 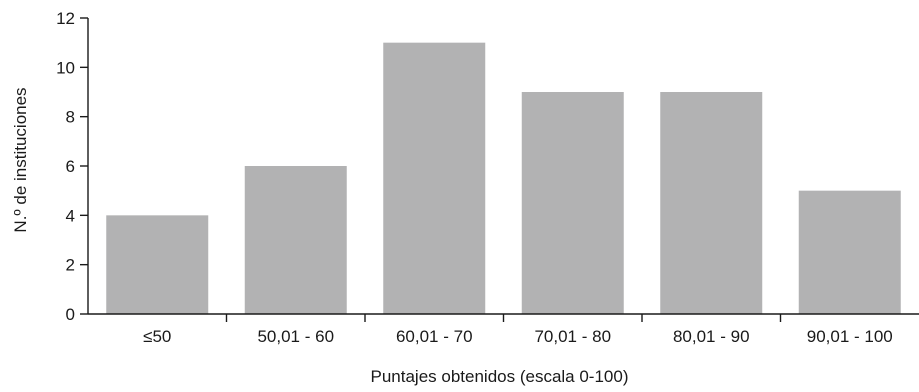 I want to click on y-axis-title: N.º de instituciones, so click(x=20, y=159).